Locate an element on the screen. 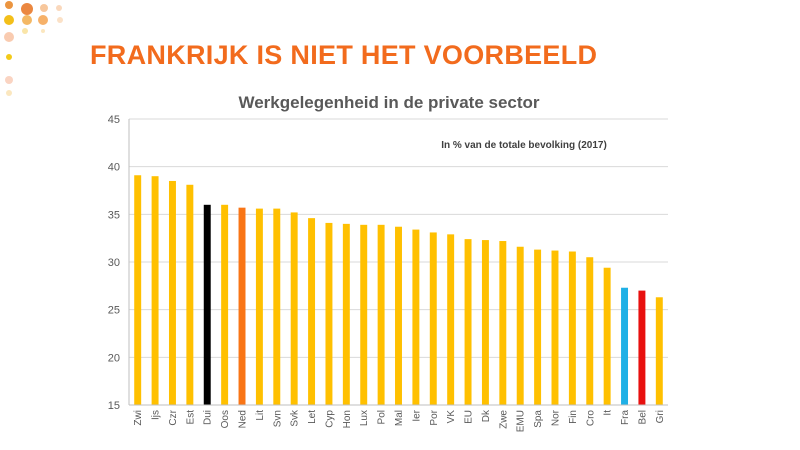  x-tick-label: Cro is located at coordinates (590, 418).